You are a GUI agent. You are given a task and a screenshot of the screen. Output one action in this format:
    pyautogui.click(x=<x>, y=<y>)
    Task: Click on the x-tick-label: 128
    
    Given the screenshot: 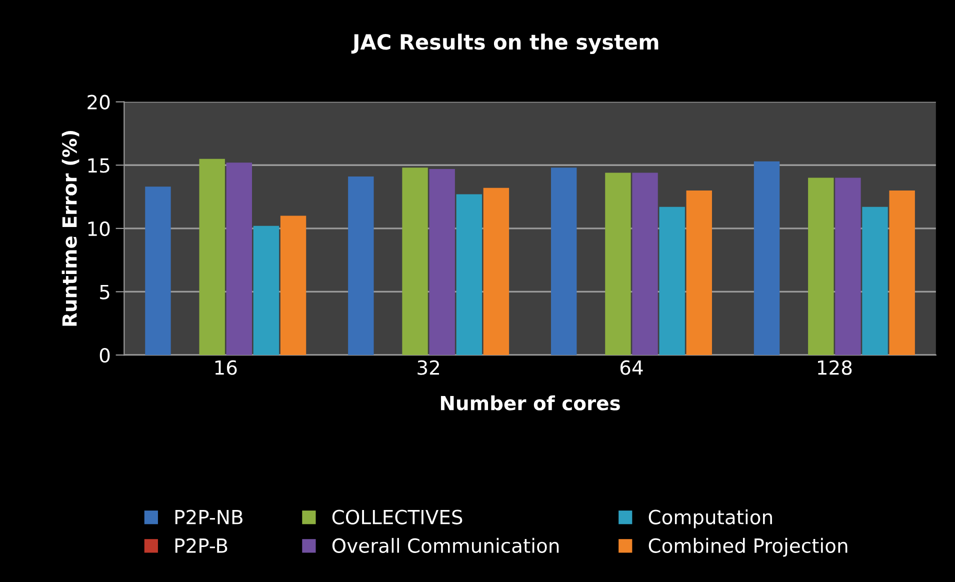 What is the action you would take?
    pyautogui.click(x=835, y=367)
    